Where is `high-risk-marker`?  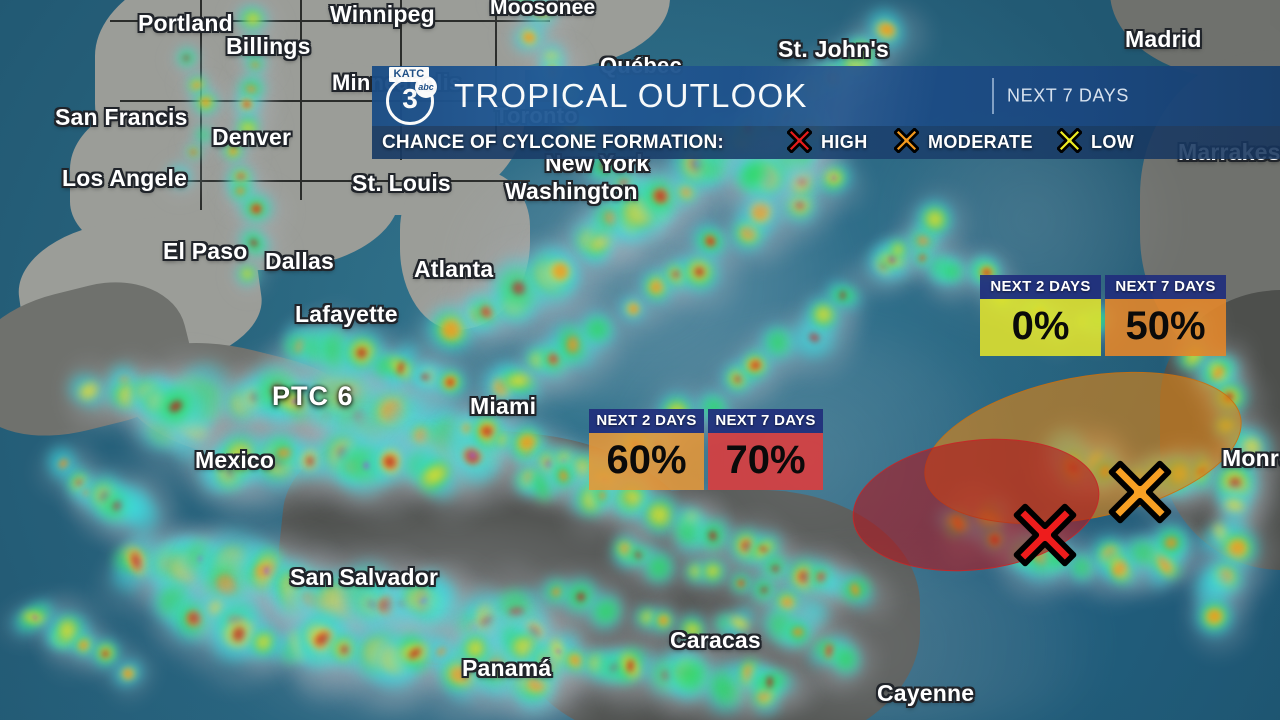
high-risk-marker is located at coordinates (1045, 535).